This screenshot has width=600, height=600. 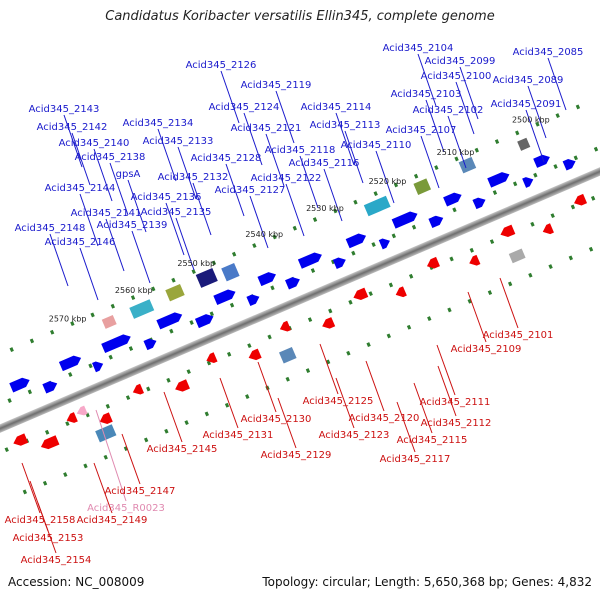 I want to click on ruler-label: 2570 kbp, so click(x=68, y=318).